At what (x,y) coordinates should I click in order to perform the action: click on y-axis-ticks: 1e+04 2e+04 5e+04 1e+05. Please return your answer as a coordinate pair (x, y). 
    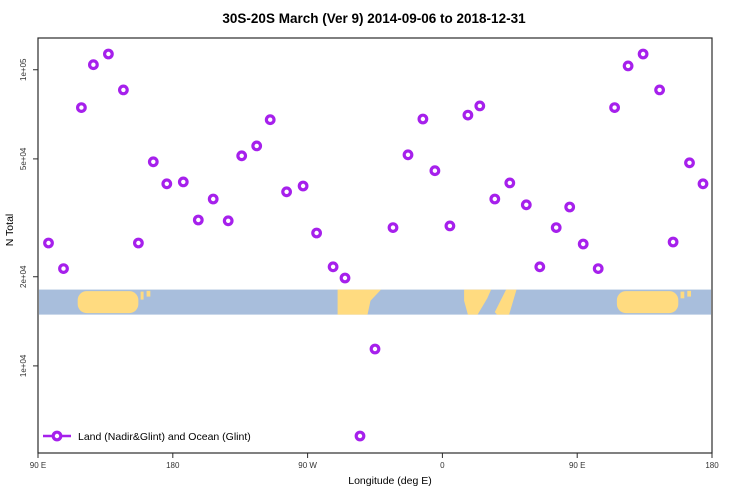
    Looking at the image, I should click on (28, 217).